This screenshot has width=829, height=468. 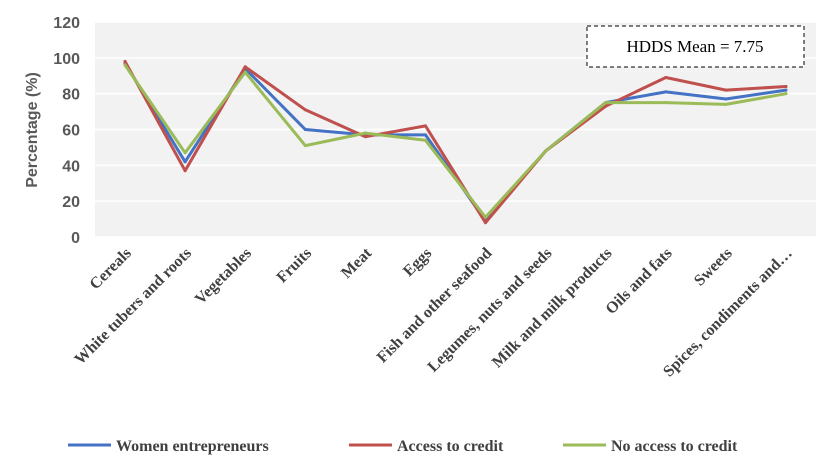 What do you see at coordinates (75, 238) in the screenshot?
I see `y-tick-label: 0` at bounding box center [75, 238].